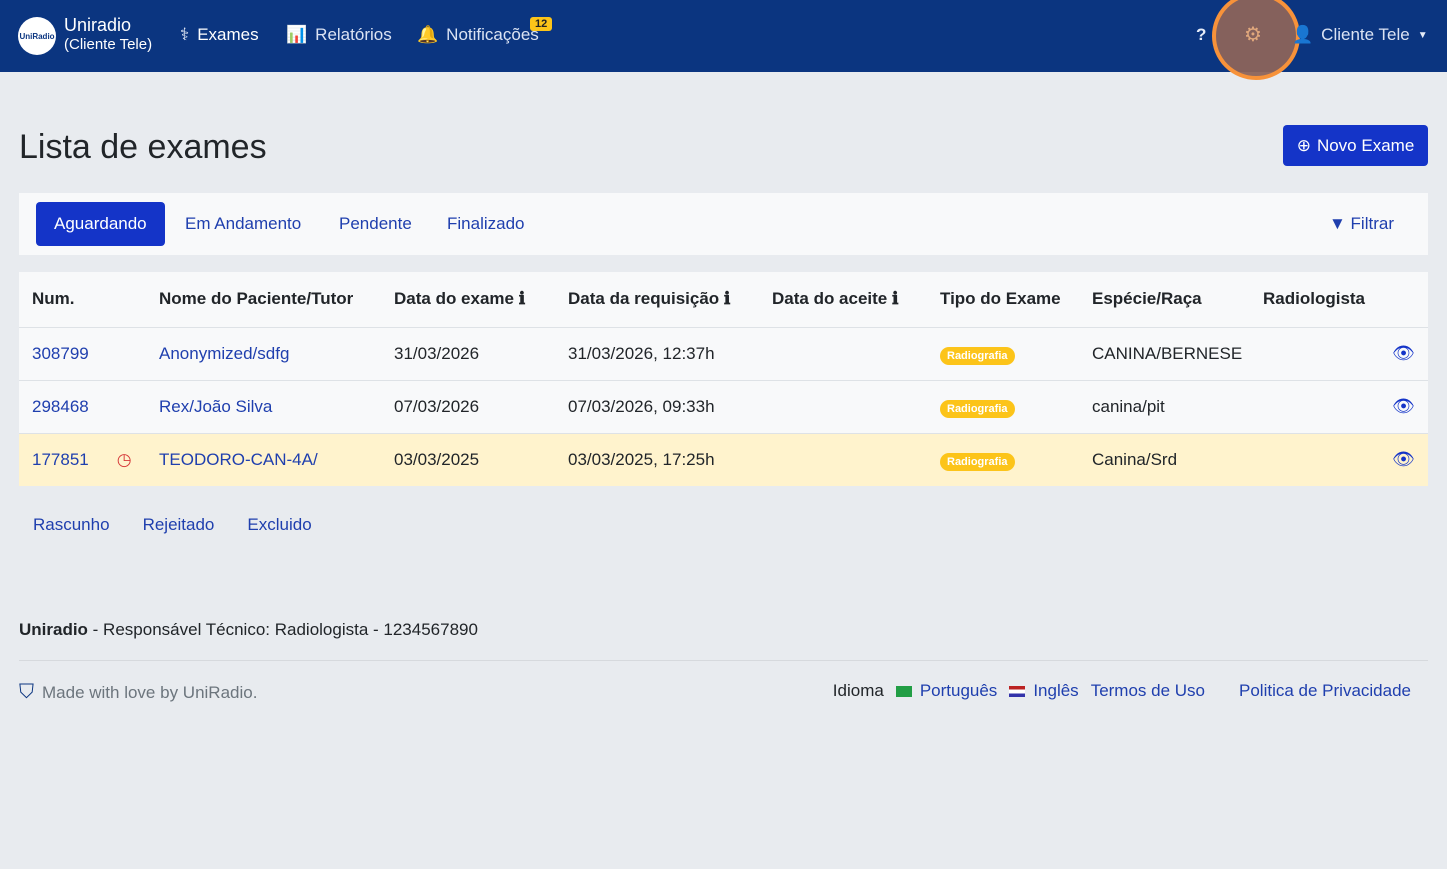 Image resolution: width=1447 pixels, height=869 pixels. I want to click on col-num: Num., so click(82, 300).